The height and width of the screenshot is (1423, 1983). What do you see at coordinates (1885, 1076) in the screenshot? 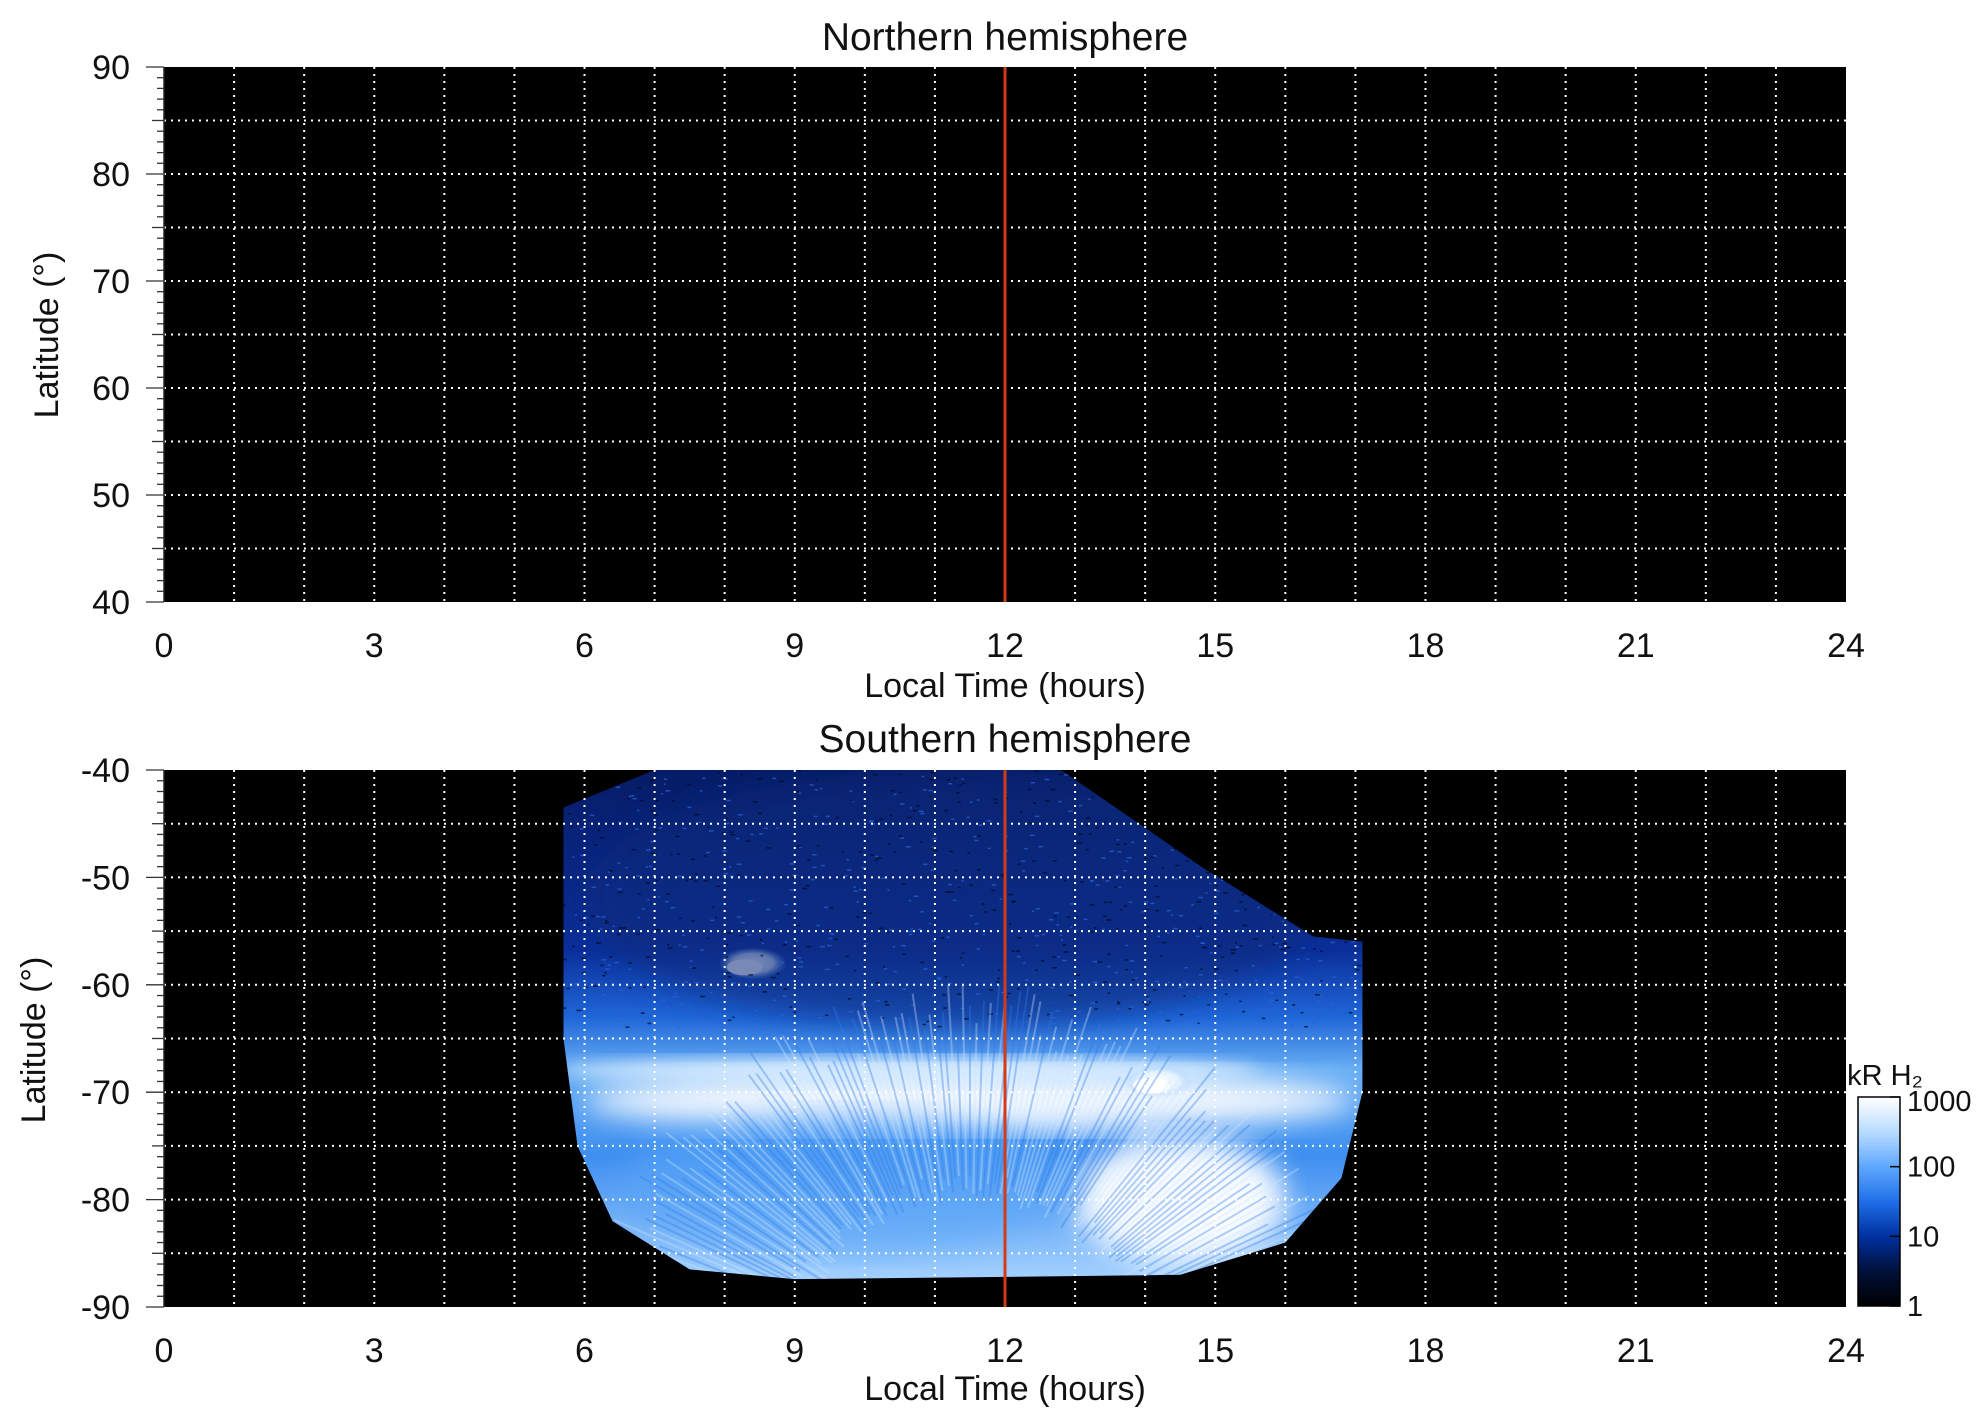
I see `colorbar-label: kR H₂` at bounding box center [1885, 1076].